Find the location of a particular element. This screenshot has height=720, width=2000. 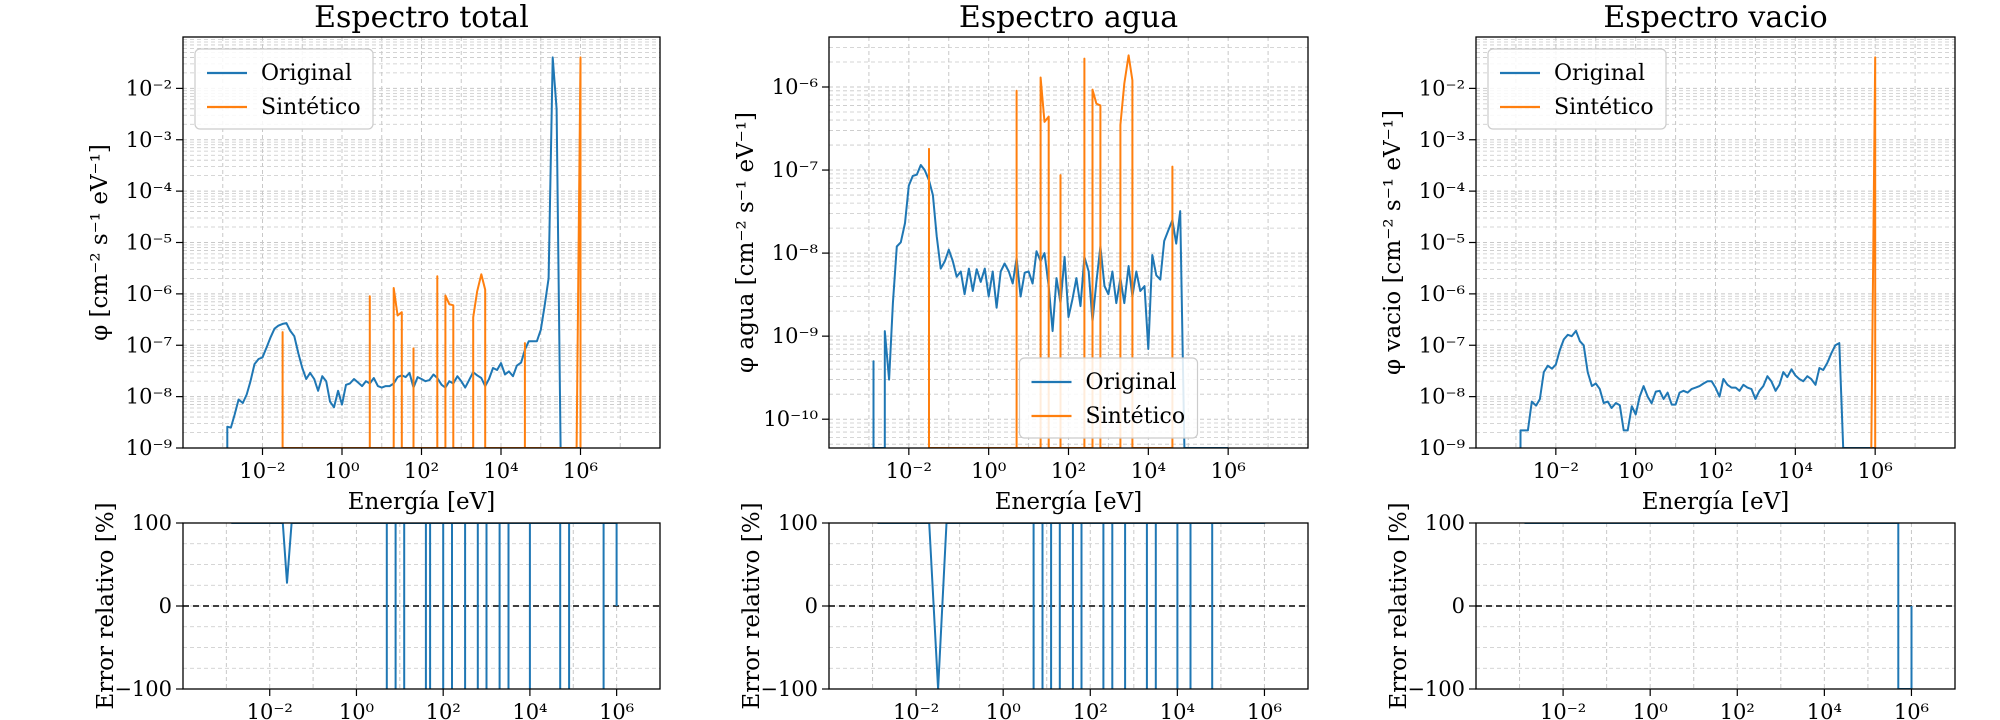

water-spectrum-series is located at coordinates (1050, 251).